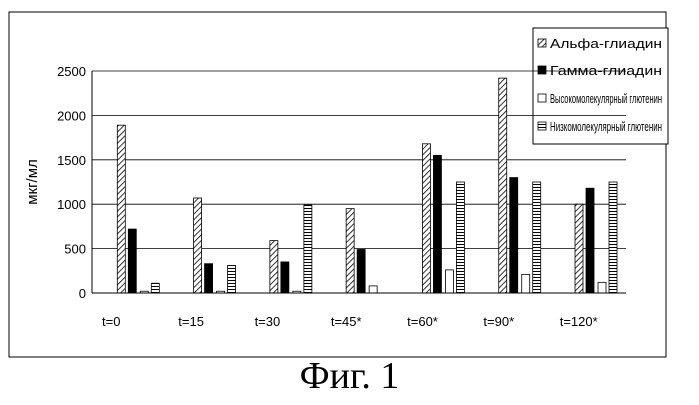 The width and height of the screenshot is (699, 405). What do you see at coordinates (579, 321) in the screenshot?
I see `x-tick-label: t=120*` at bounding box center [579, 321].